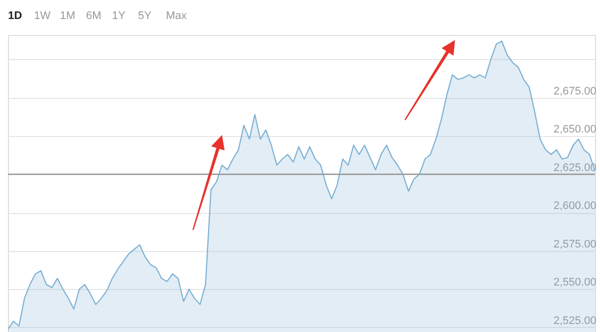 This screenshot has height=332, width=600. What do you see at coordinates (68, 16) in the screenshot?
I see `text: 1M` at bounding box center [68, 16].